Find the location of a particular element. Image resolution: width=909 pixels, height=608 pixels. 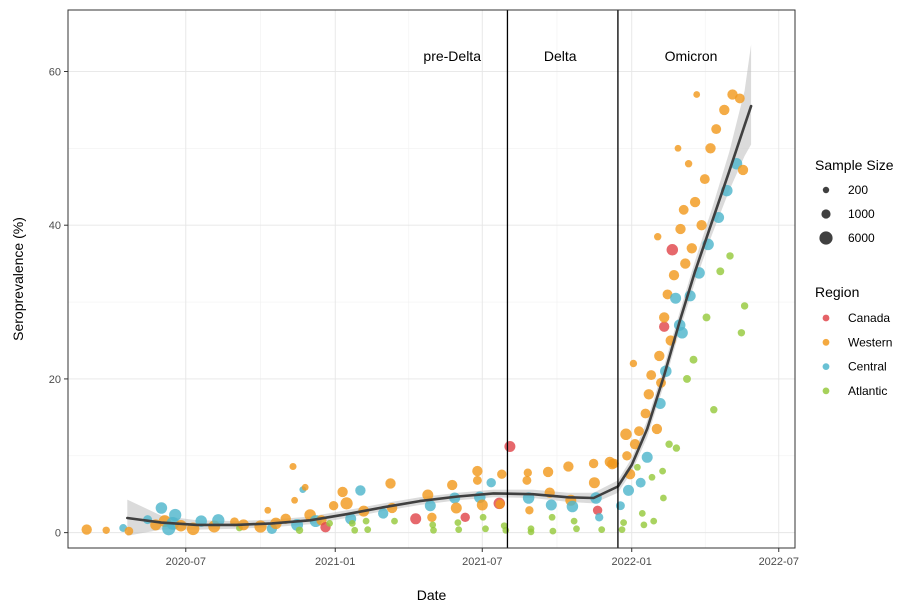

legend-size-label: 6000 is located at coordinates (861, 238).